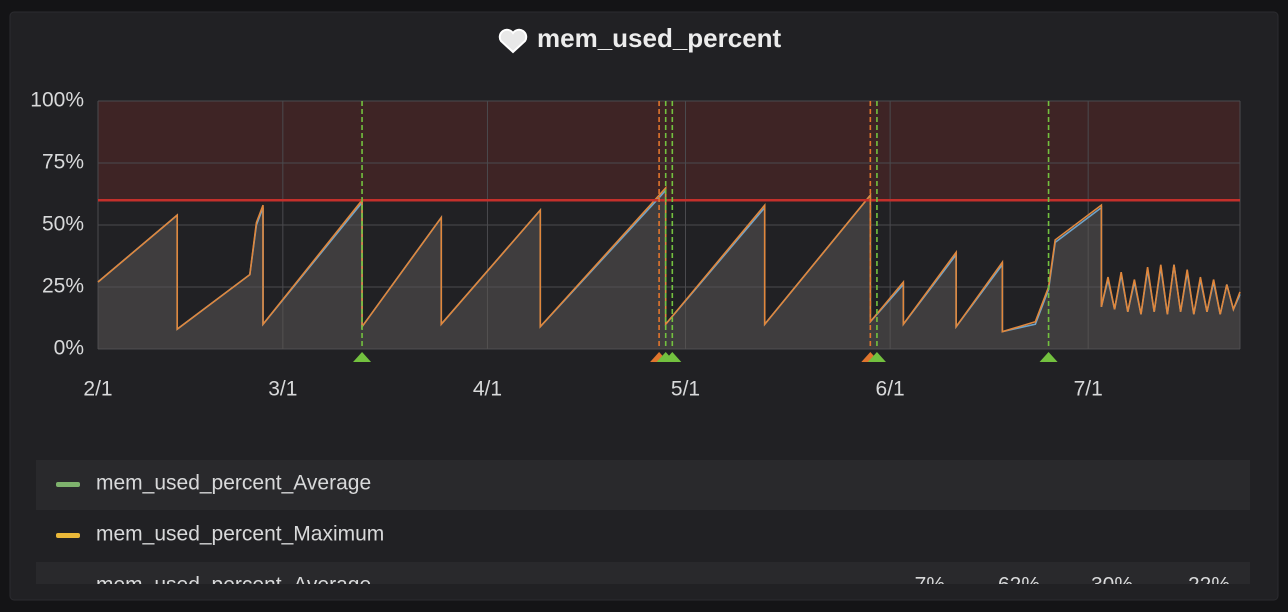  Describe the element at coordinates (1112, 585) in the screenshot. I see `legend-value: 30%` at that location.